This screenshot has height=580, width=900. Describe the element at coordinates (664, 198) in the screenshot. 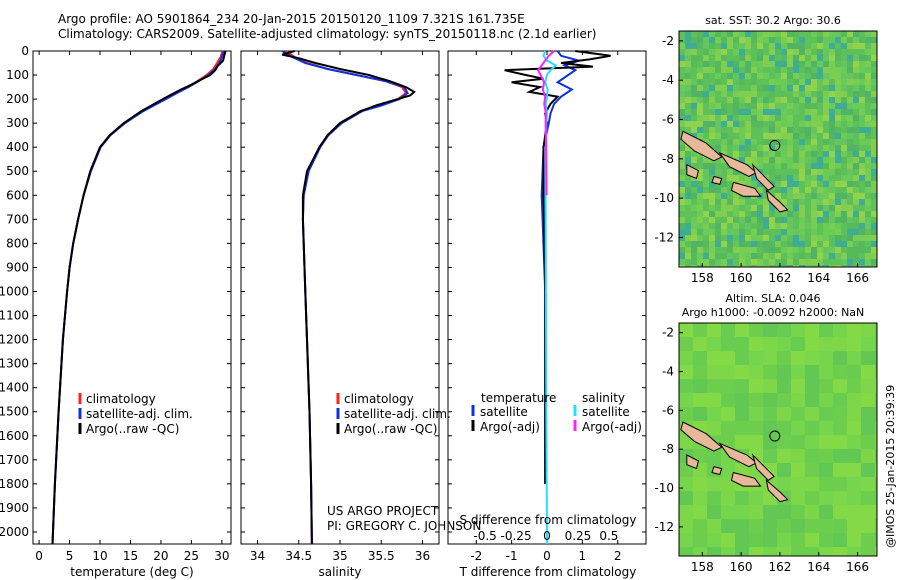

I see `map-y-tick-label: -10` at that location.